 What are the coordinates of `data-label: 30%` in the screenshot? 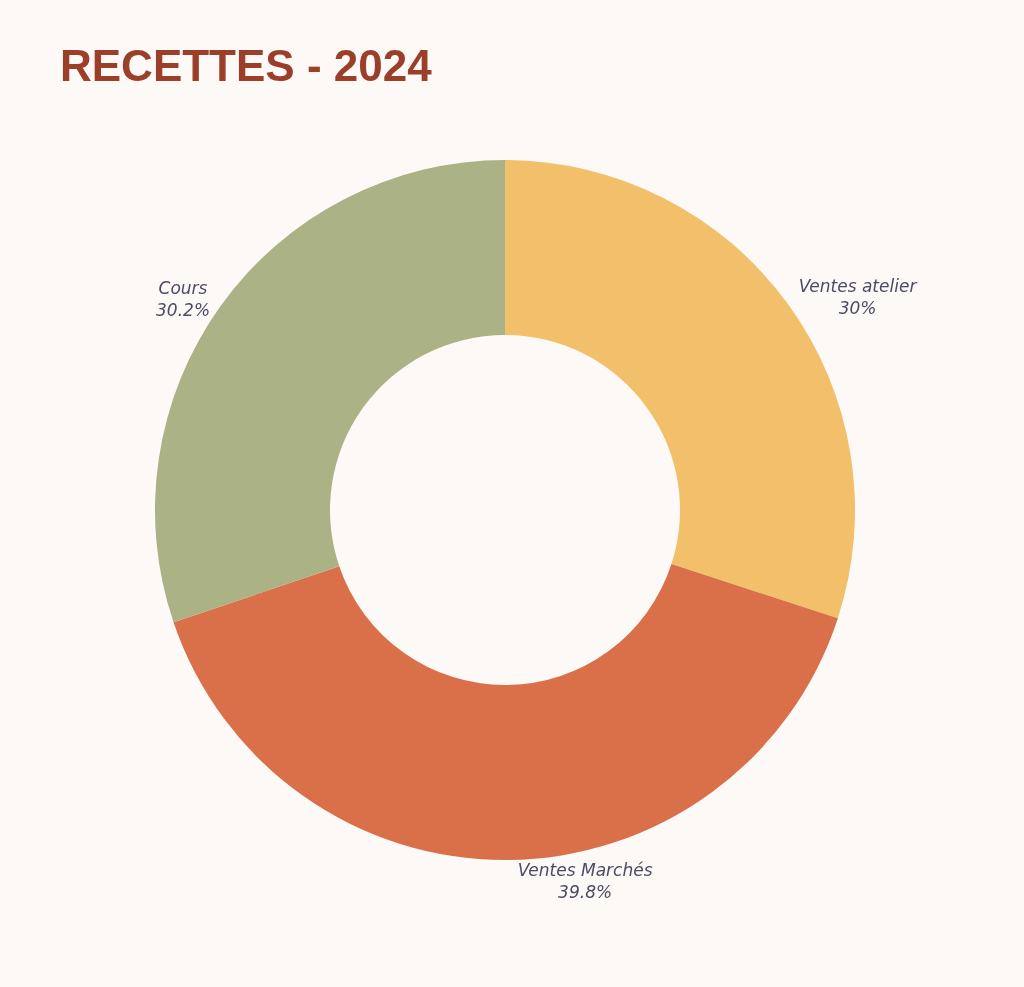 It's located at (857, 308).